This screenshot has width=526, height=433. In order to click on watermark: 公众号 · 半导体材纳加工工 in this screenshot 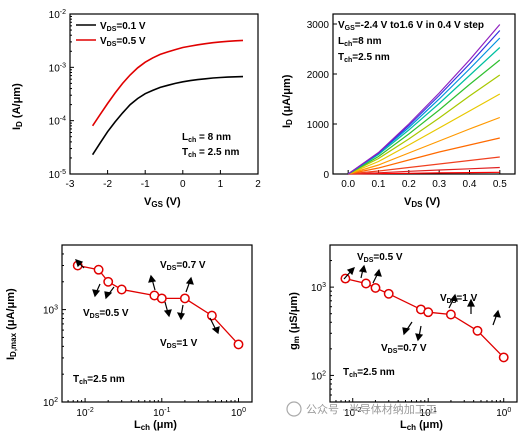, I will do `click(361, 409)`.